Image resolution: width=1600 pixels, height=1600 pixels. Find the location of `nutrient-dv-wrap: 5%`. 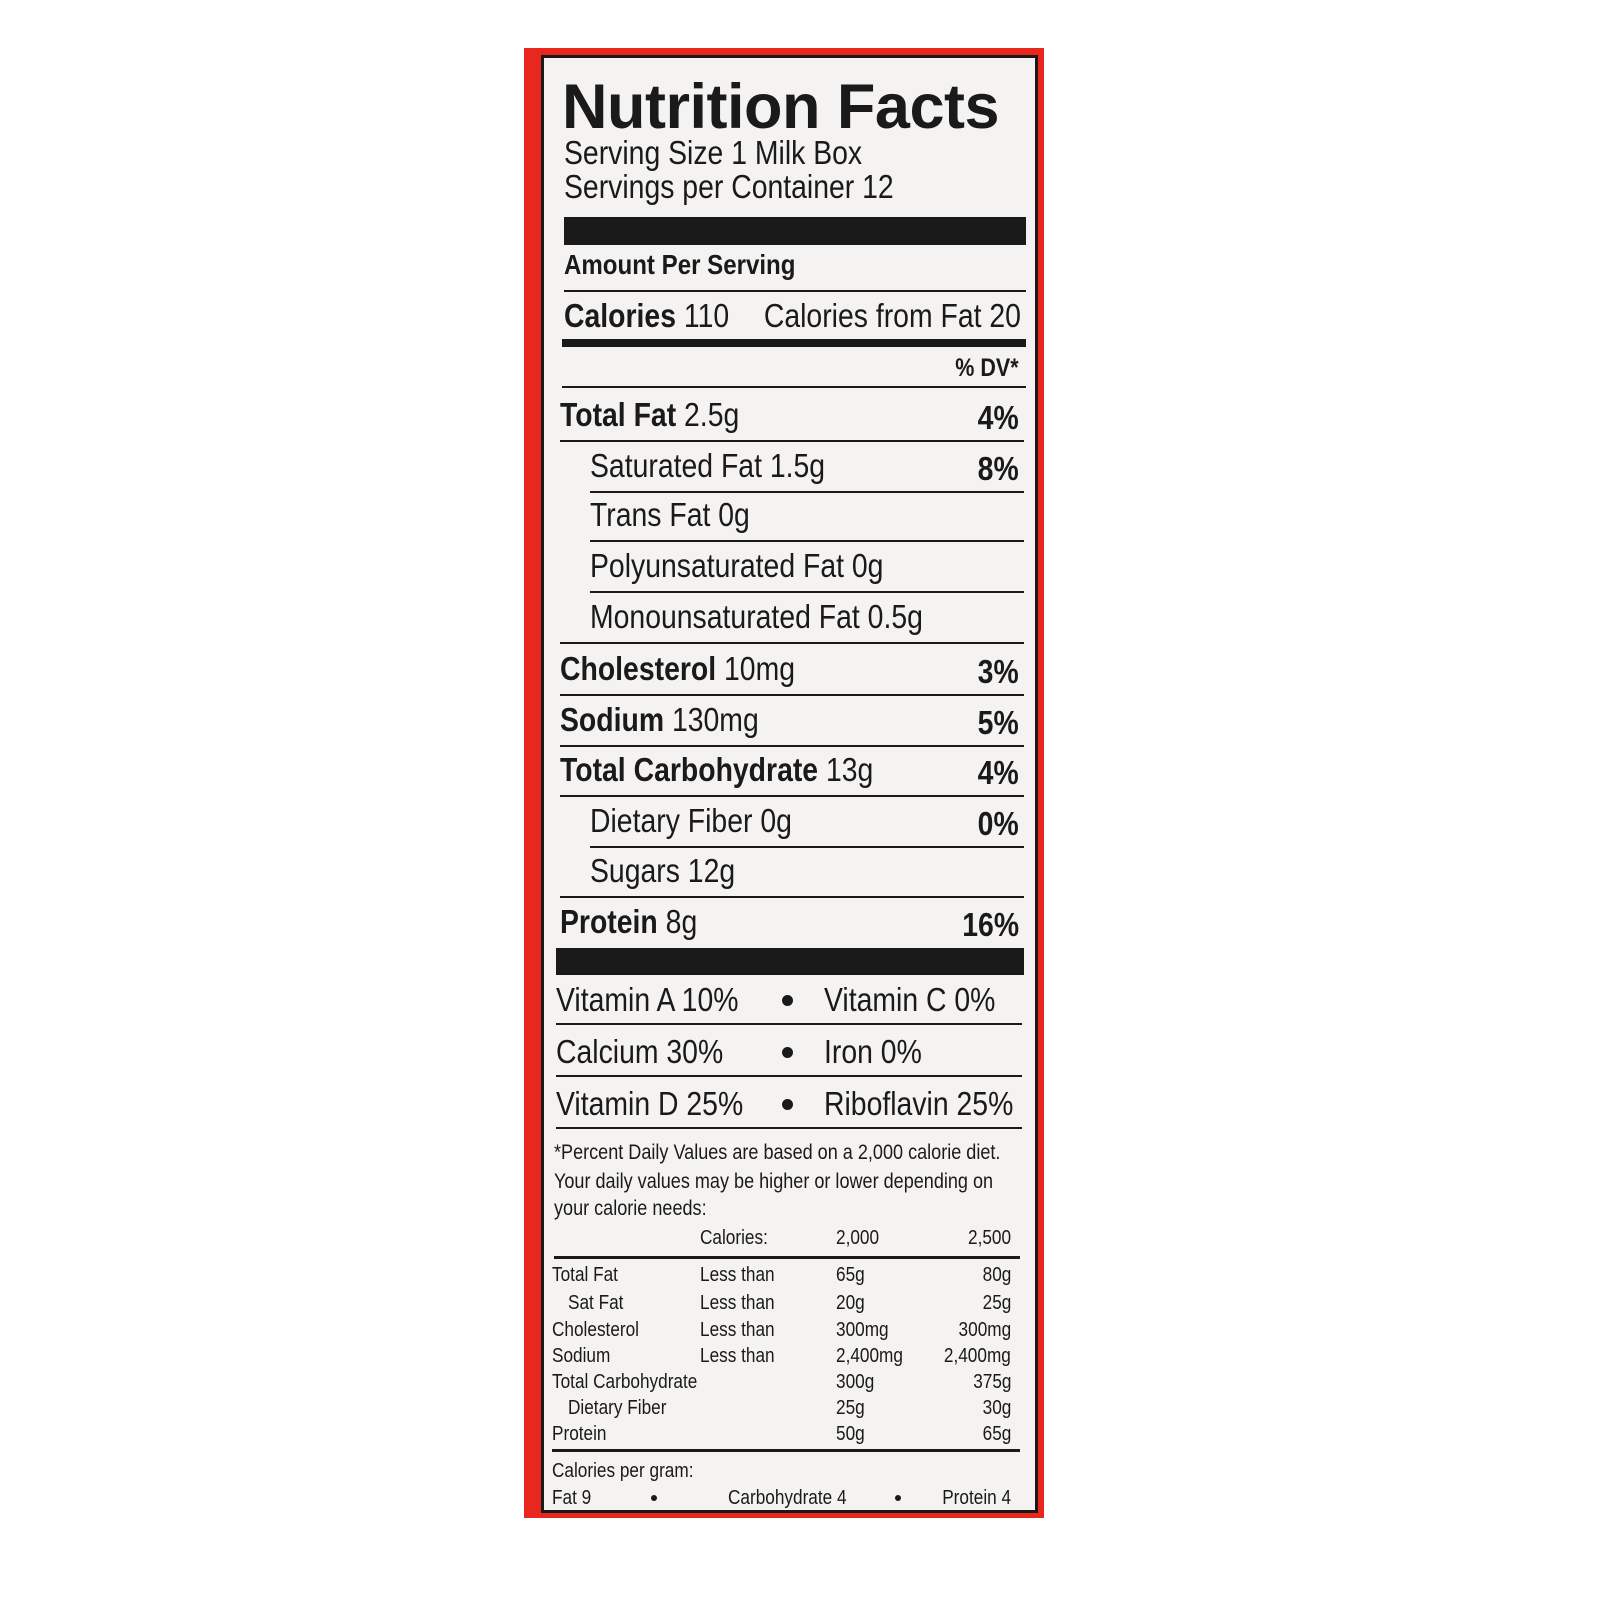

nutrient-dv-wrap: 5% is located at coordinates (995, 722).